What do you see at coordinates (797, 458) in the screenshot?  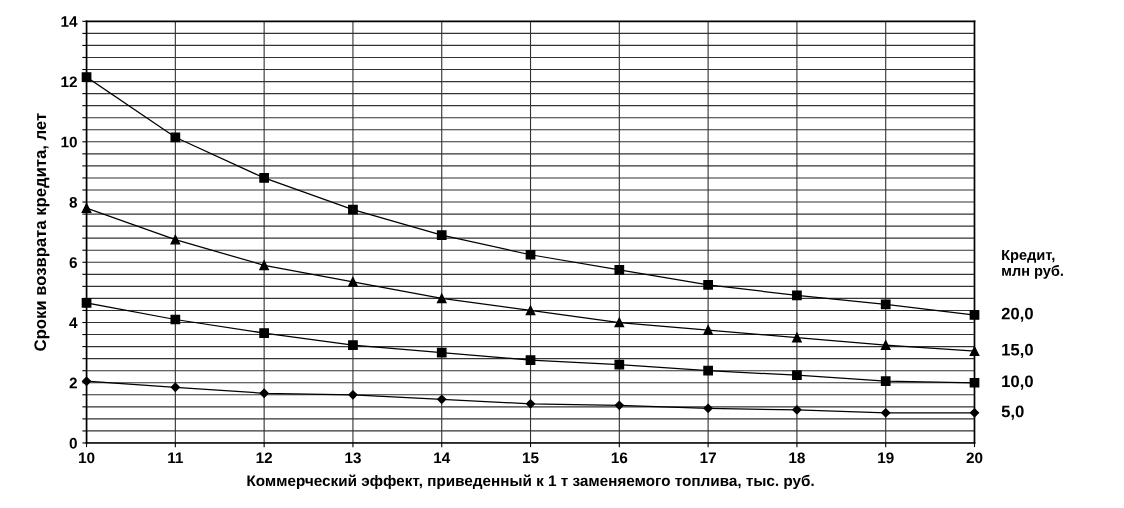 I see `x-tick-label: 18` at bounding box center [797, 458].